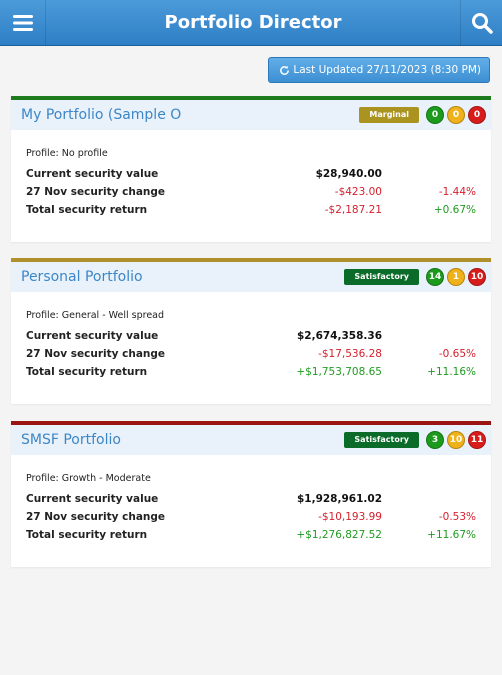 Image resolution: width=502 pixels, height=675 pixels. What do you see at coordinates (88, 478) in the screenshot?
I see `portfolio-profile: Profile: Growth - Moderate` at bounding box center [88, 478].